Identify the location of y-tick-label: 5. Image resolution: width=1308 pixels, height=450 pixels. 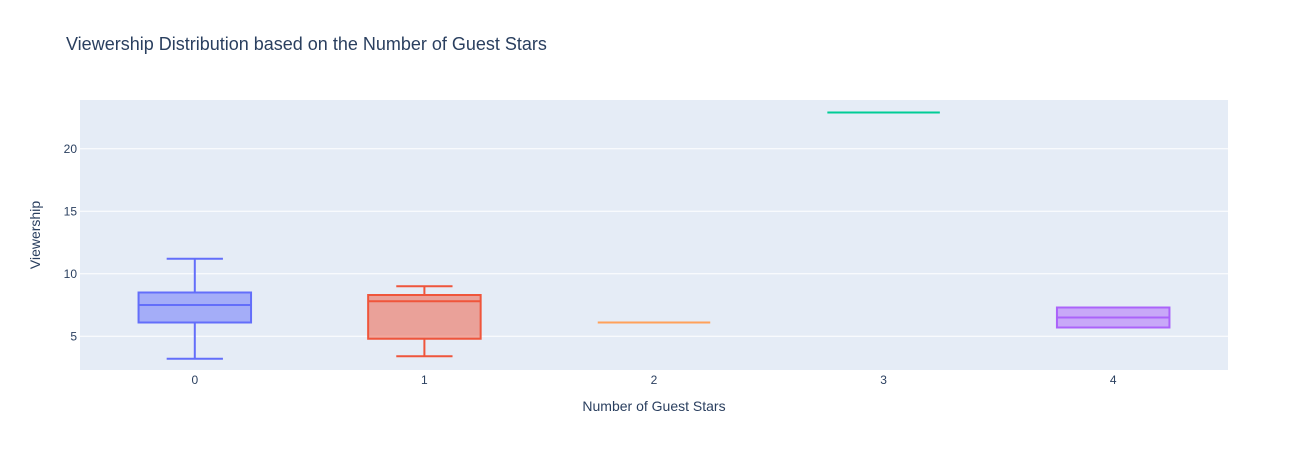
(73, 336).